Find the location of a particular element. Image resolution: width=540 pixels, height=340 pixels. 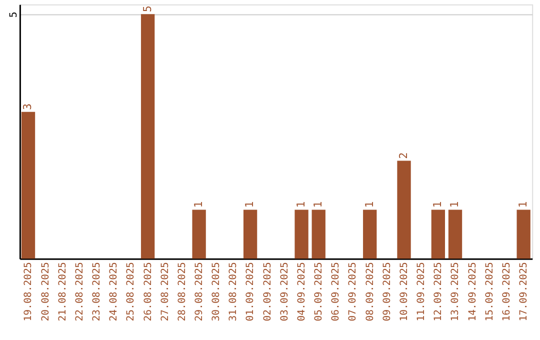

x-tick-label: 15.09.2025 is located at coordinates (490, 292).